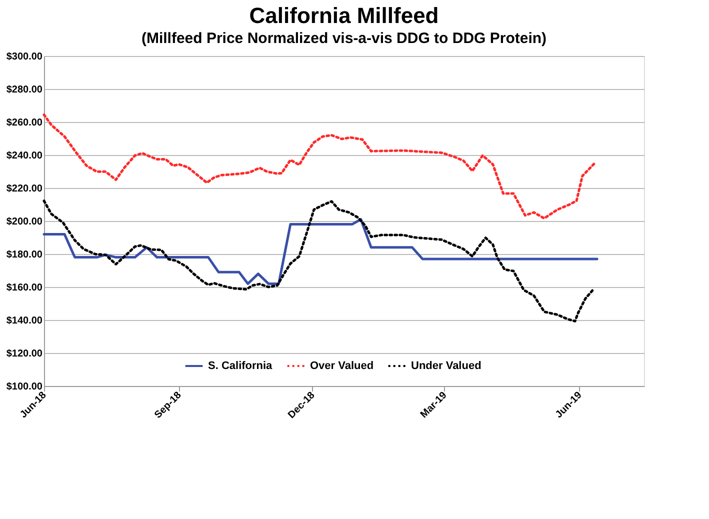 The height and width of the screenshot is (519, 709). I want to click on legend-label: Under Valued, so click(446, 366).